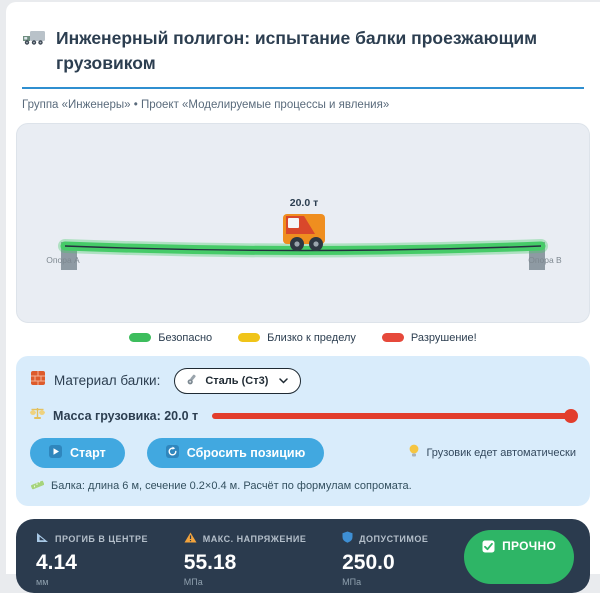 This screenshot has height=593, width=600. I want to click on mass-slider, so click(395, 415).